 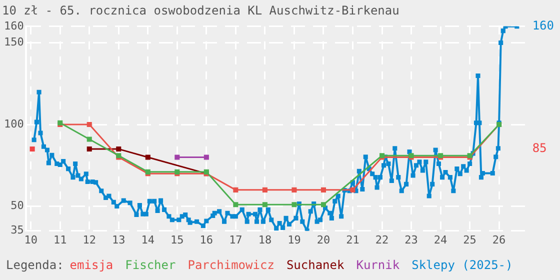 I want to click on text: Parchimowicz, so click(x=231, y=265).